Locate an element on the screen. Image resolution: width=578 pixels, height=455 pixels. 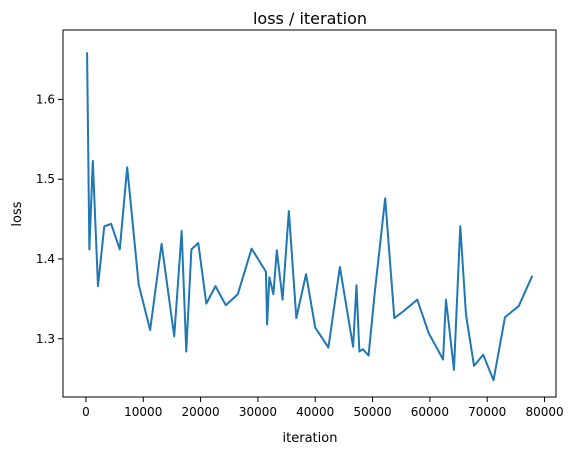
x-tick-label: 0 is located at coordinates (86, 412).